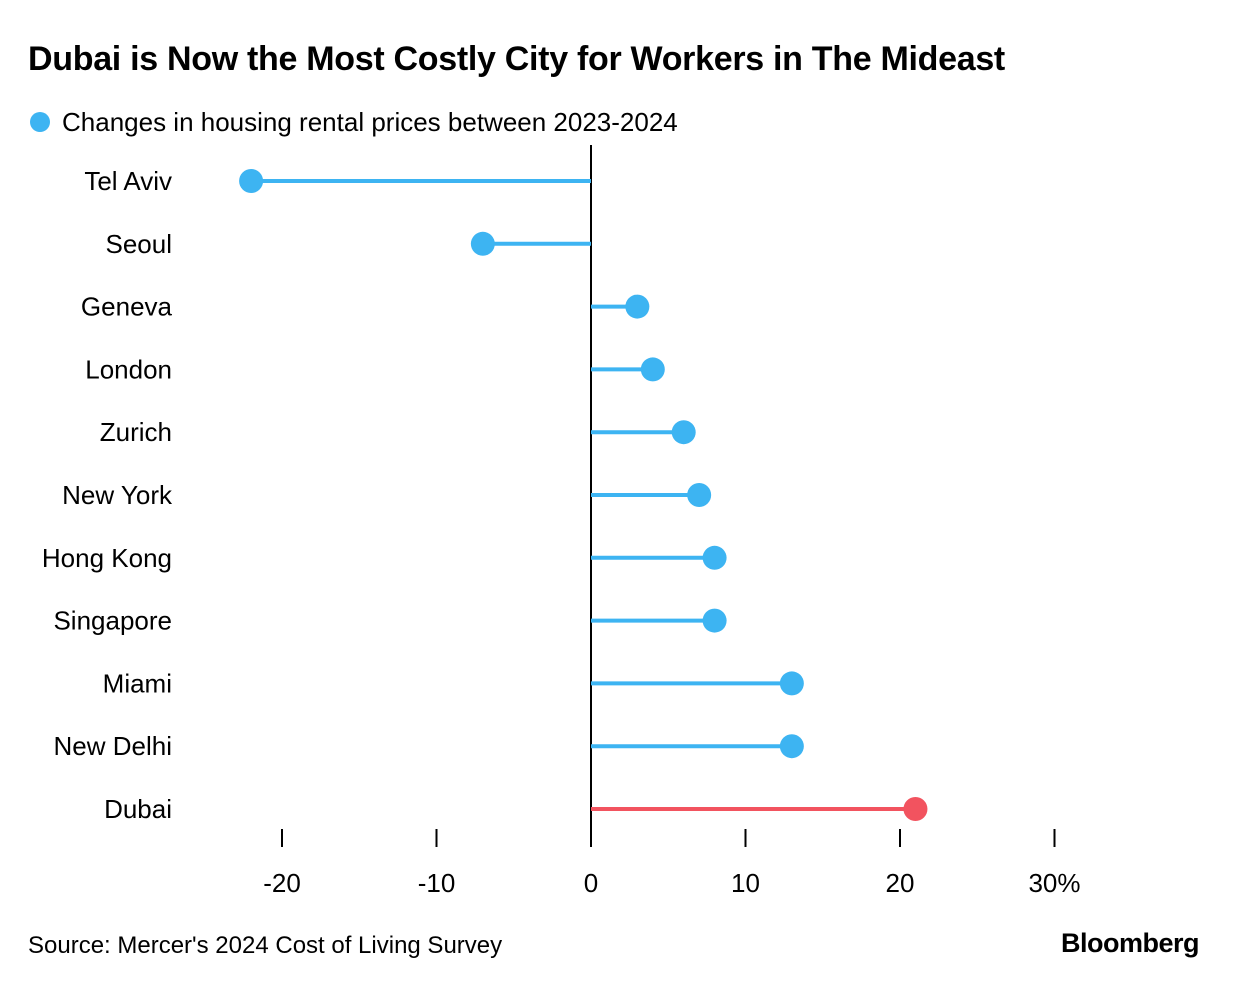  I want to click on legend-dot-icon, so click(40, 122).